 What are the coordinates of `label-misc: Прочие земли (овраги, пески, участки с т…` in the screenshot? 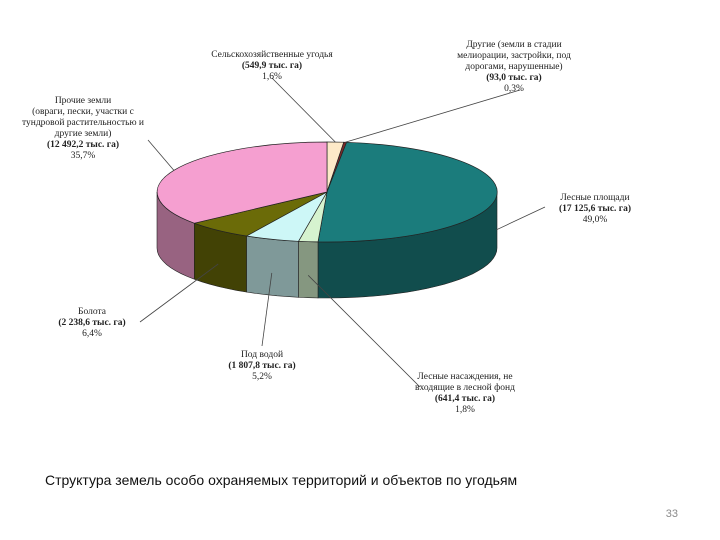 It's located at (83, 129).